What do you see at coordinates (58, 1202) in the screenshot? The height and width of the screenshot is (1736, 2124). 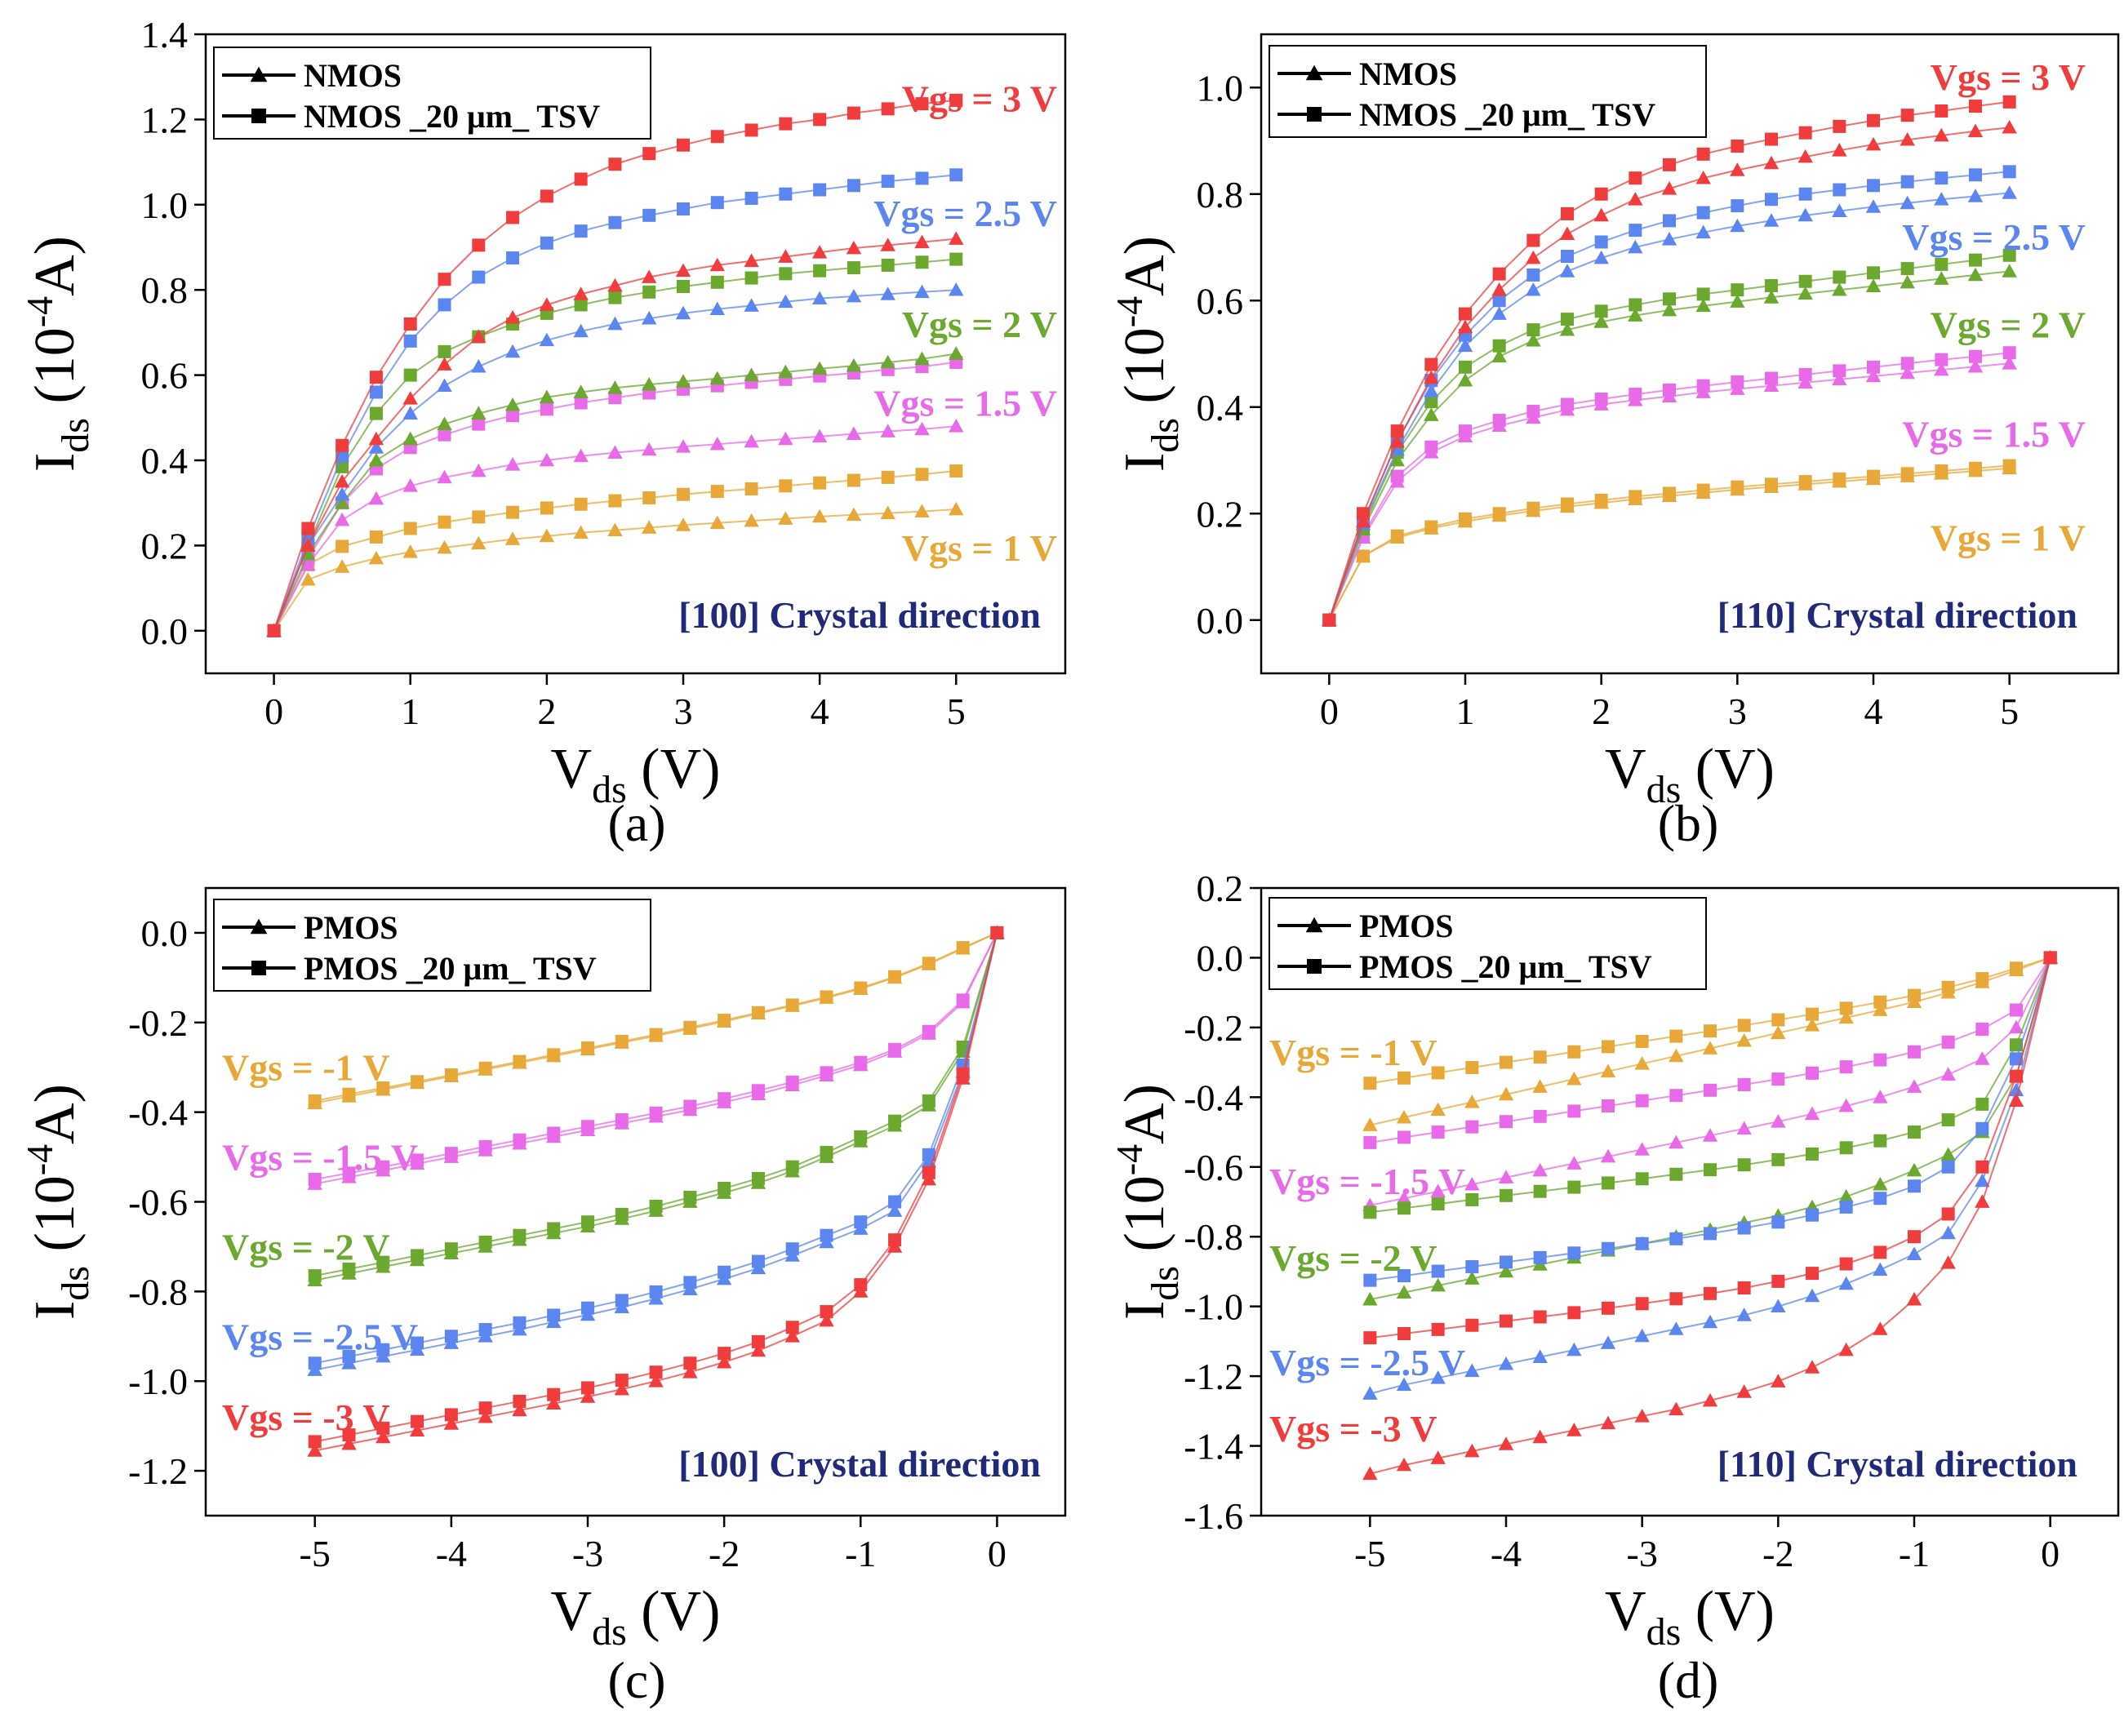 I see `y-axis-label: Ids (10-4A)` at bounding box center [58, 1202].